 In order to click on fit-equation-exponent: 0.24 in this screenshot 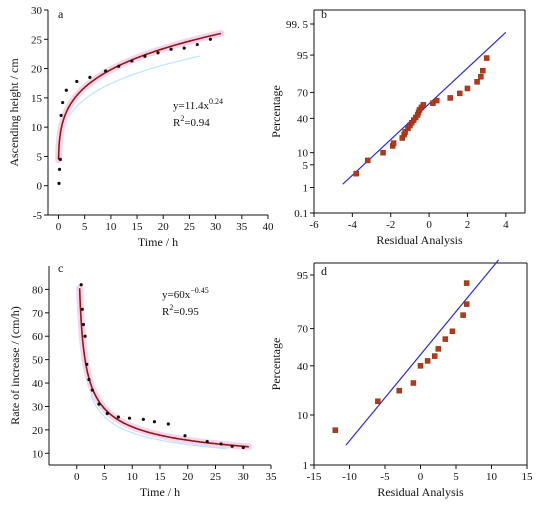, I will do `click(216, 101)`.